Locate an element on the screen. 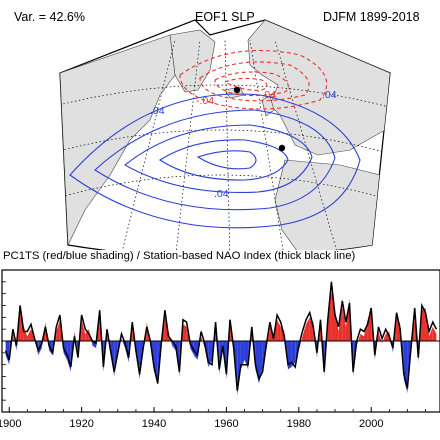 The width and height of the screenshot is (440, 440). contour-label: .04 is located at coordinates (329, 95).